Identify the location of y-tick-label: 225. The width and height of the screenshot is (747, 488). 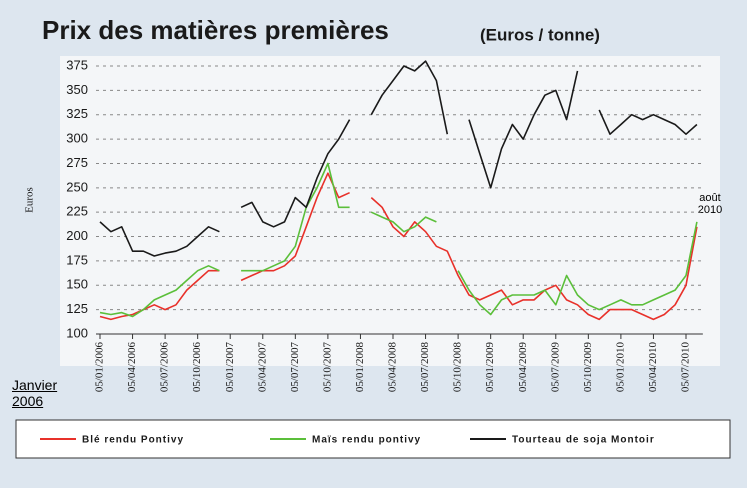
(77, 211).